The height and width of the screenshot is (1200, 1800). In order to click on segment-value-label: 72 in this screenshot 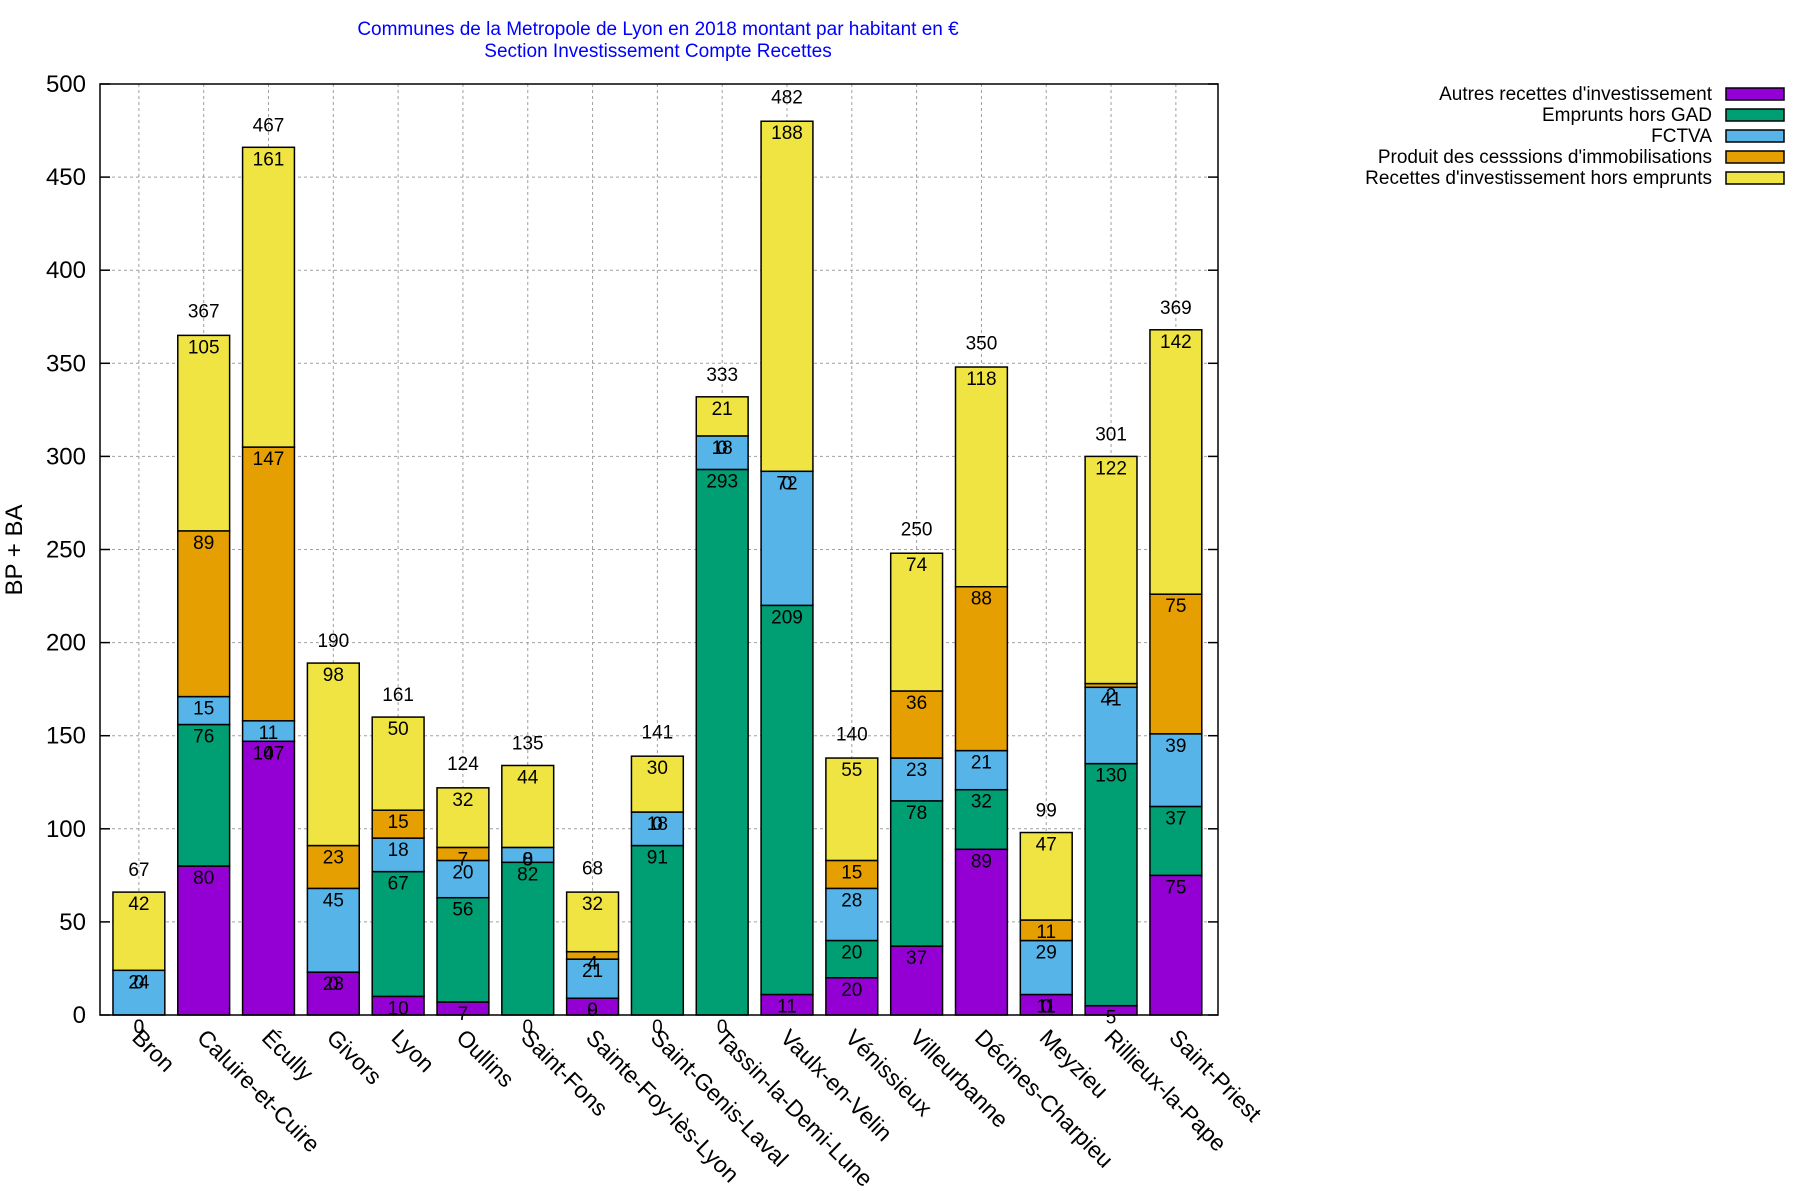, I will do `click(786, 483)`.